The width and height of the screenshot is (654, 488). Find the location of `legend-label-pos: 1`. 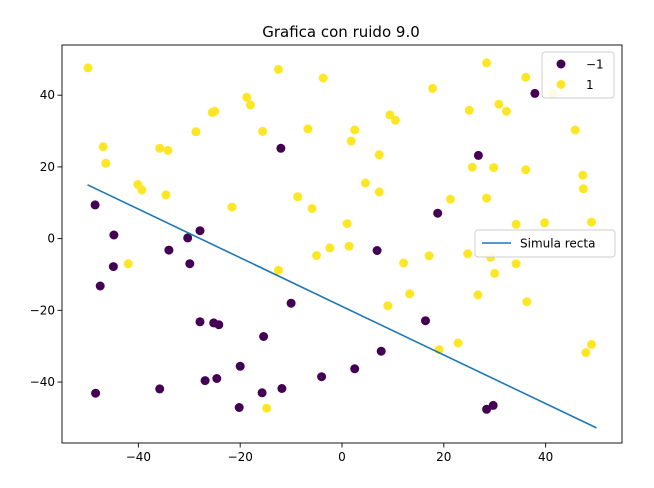

legend-label-pos: 1 is located at coordinates (590, 85).